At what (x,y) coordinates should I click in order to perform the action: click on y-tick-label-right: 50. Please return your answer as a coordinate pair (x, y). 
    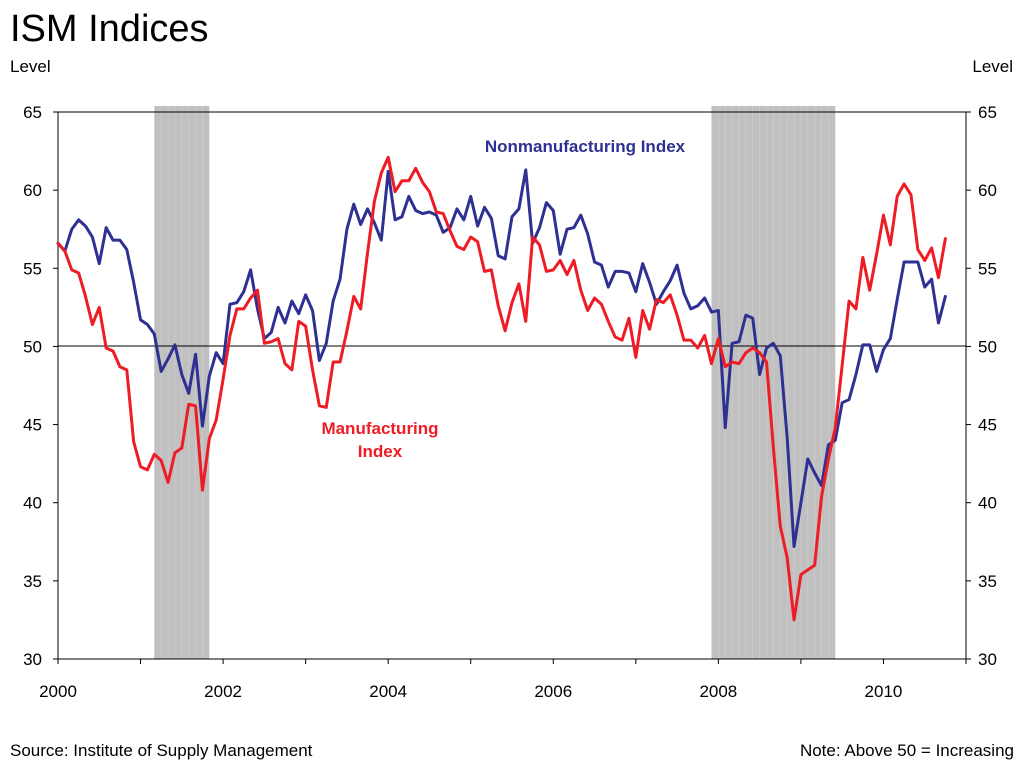
    Looking at the image, I should click on (987, 346).